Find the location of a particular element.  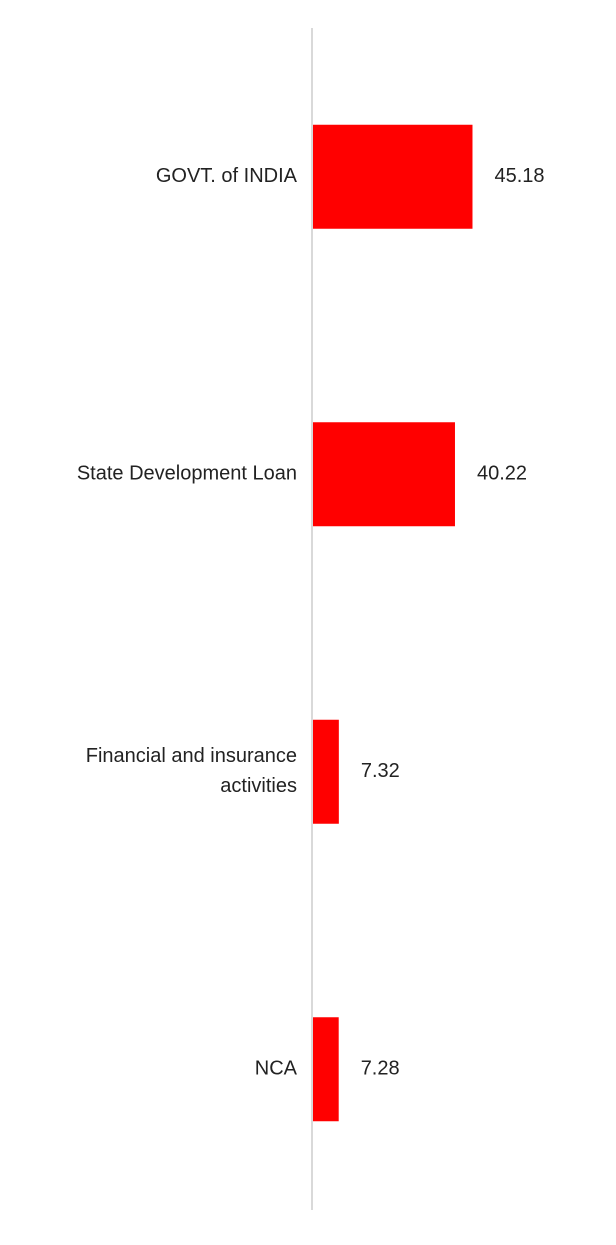

category-label: Financial and insurance activities is located at coordinates (191, 771).